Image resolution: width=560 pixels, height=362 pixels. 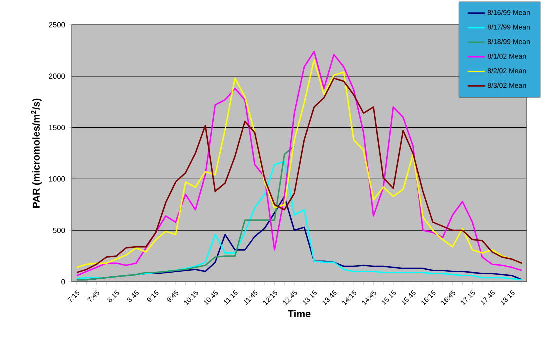 I want to click on y-axis-title: PAR (micromoles/m$^{2}$/s), so click(x=36, y=153).